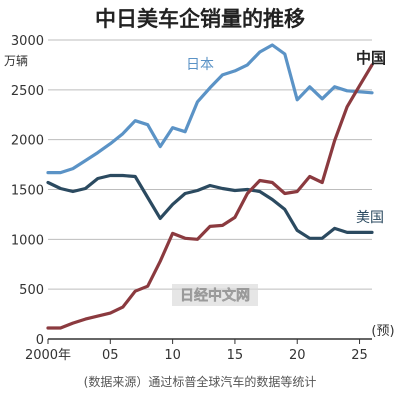 The image size is (400, 400). Describe the element at coordinates (200, 19) in the screenshot. I see `chart-title: 中日美车企销量的推移` at that location.